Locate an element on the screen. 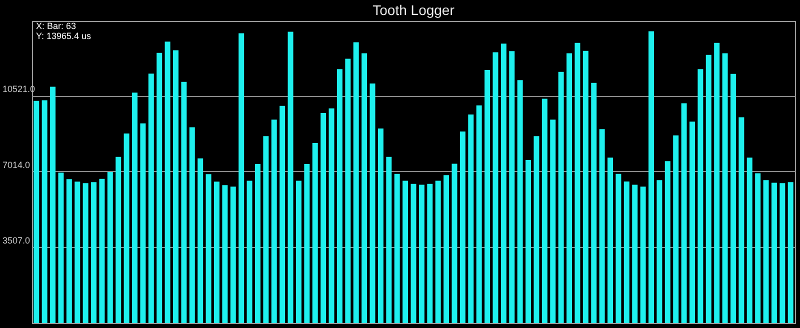 The image size is (800, 328). y-tick-label: 3507.0 is located at coordinates (16, 241).